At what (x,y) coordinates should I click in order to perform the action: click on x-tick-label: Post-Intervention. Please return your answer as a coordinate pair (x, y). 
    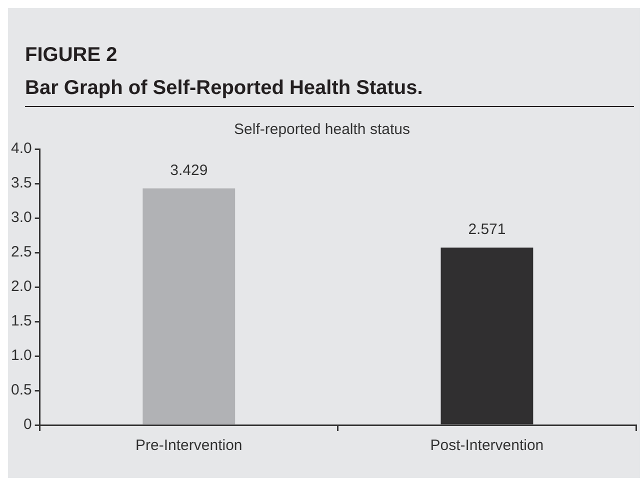
    Looking at the image, I should click on (487, 445).